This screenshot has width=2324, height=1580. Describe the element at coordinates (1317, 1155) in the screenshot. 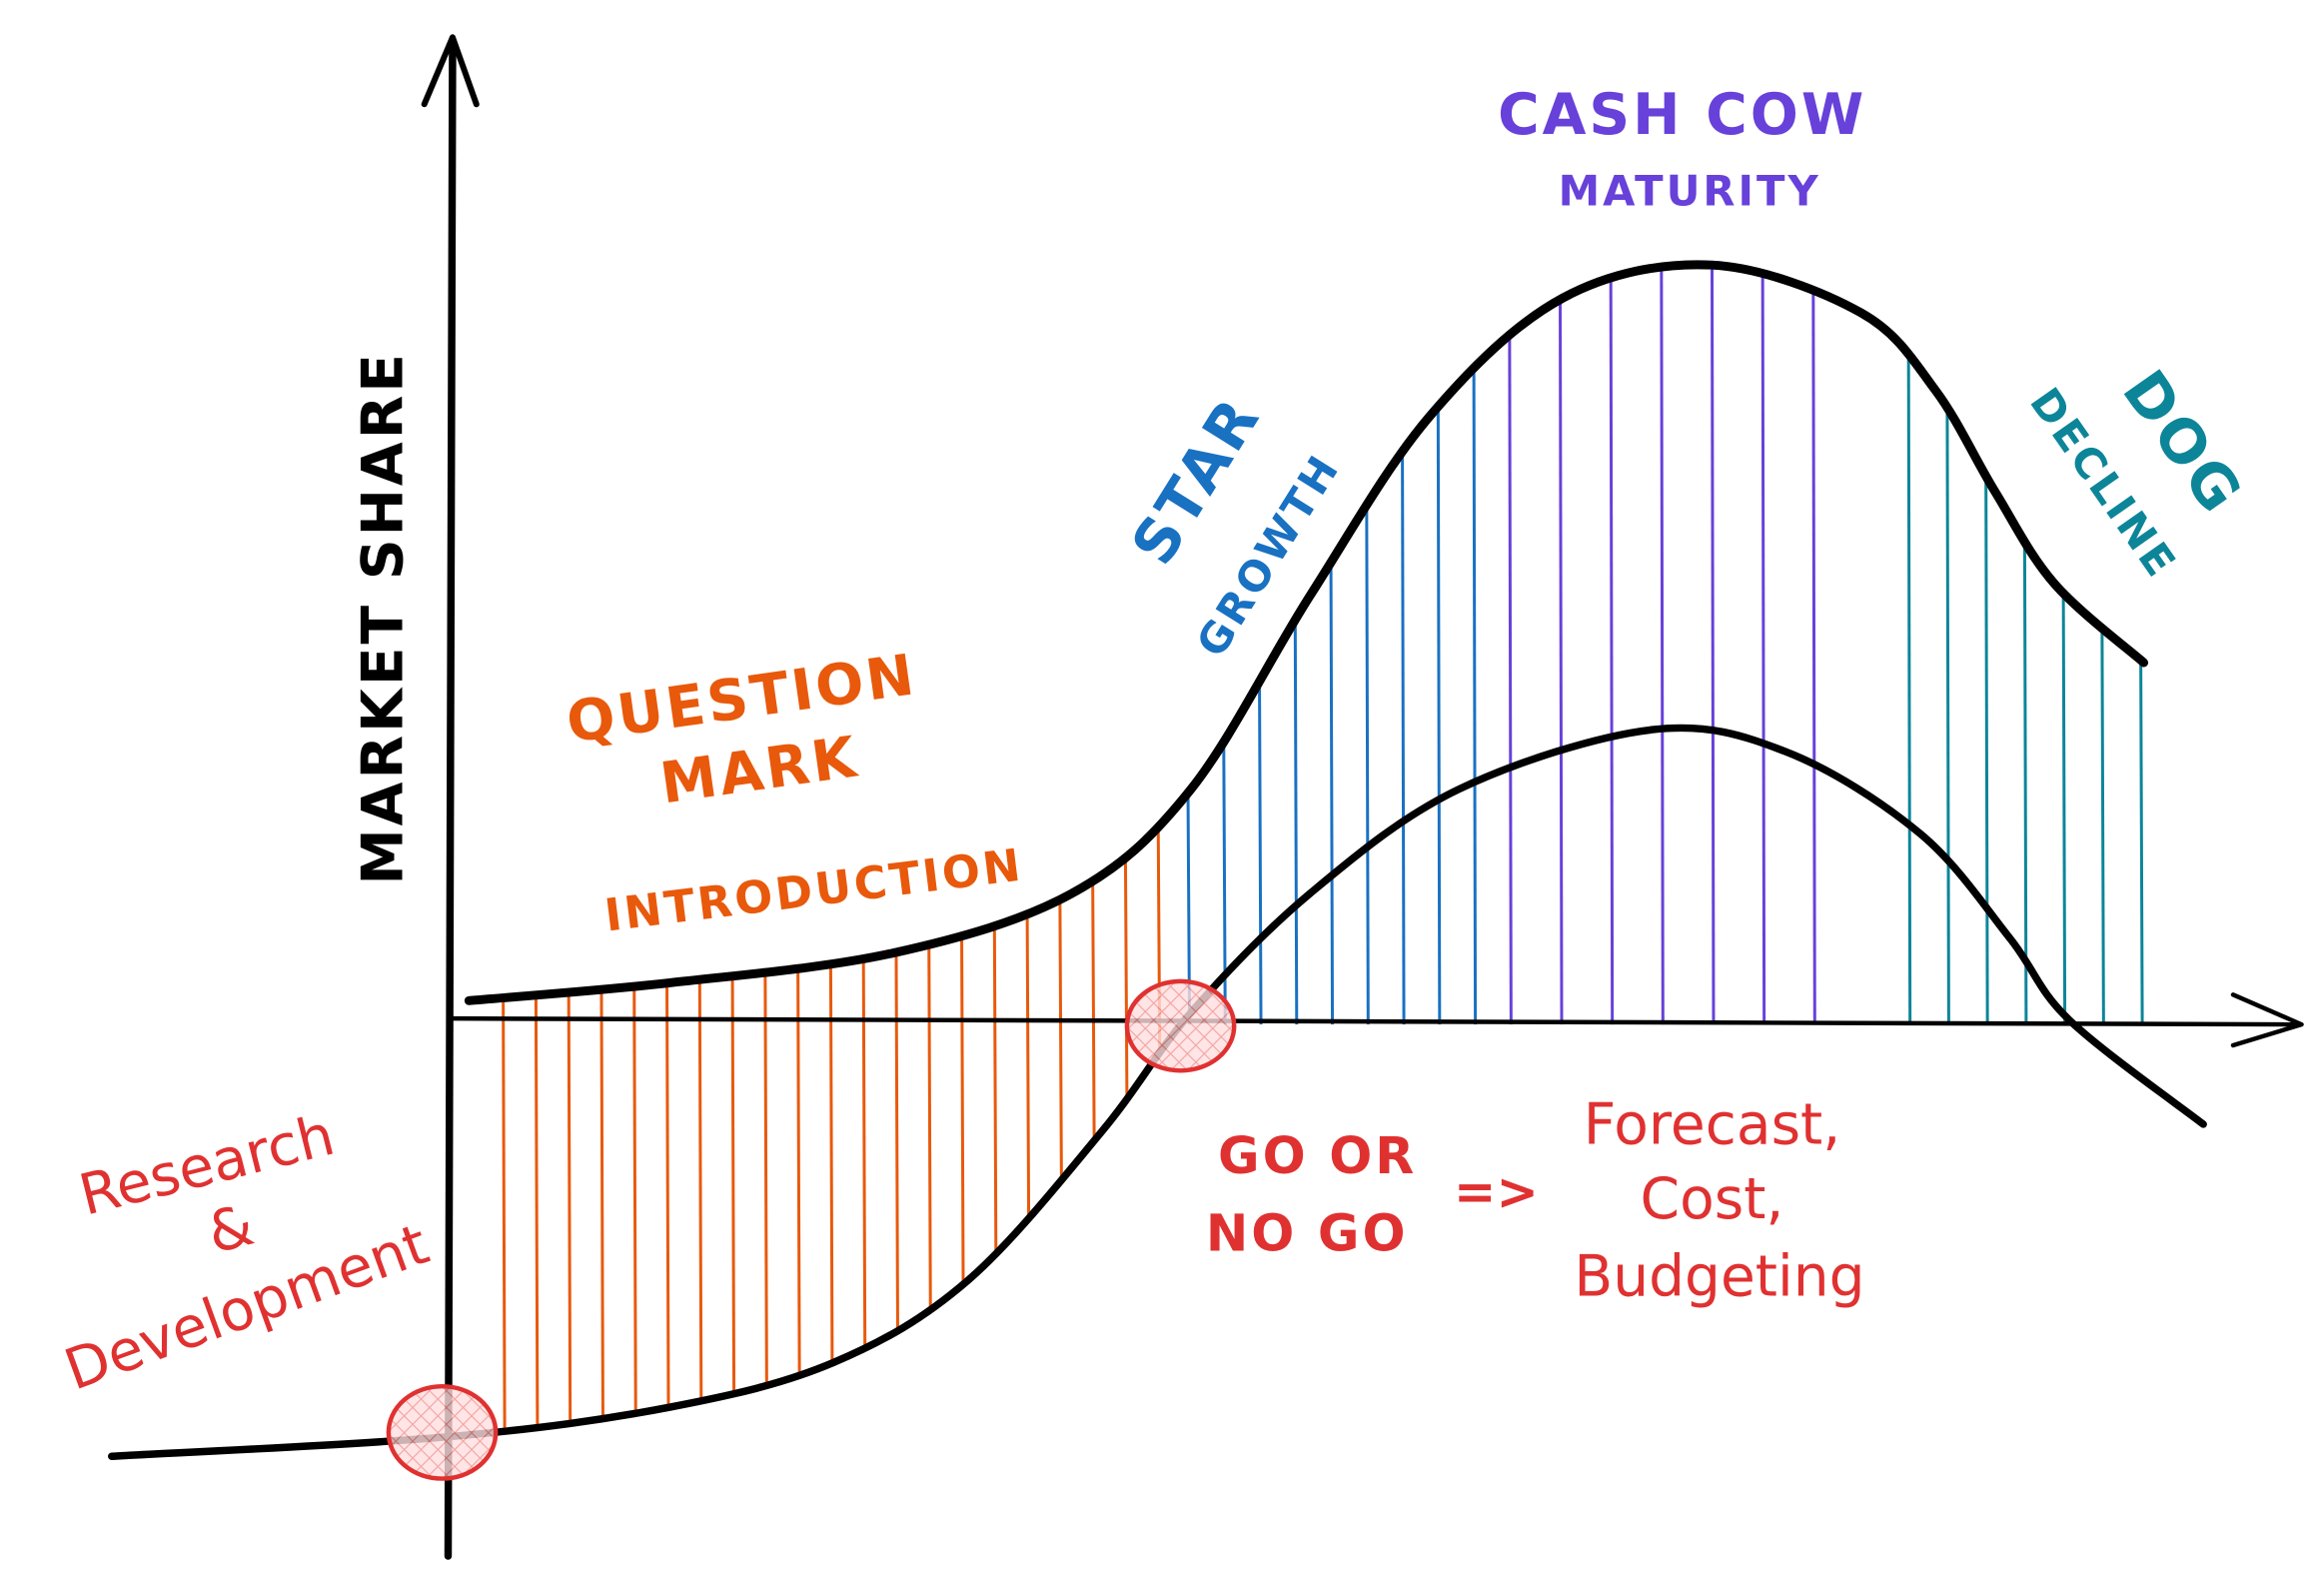

I see `go-no-go-line1: GO OR` at that location.